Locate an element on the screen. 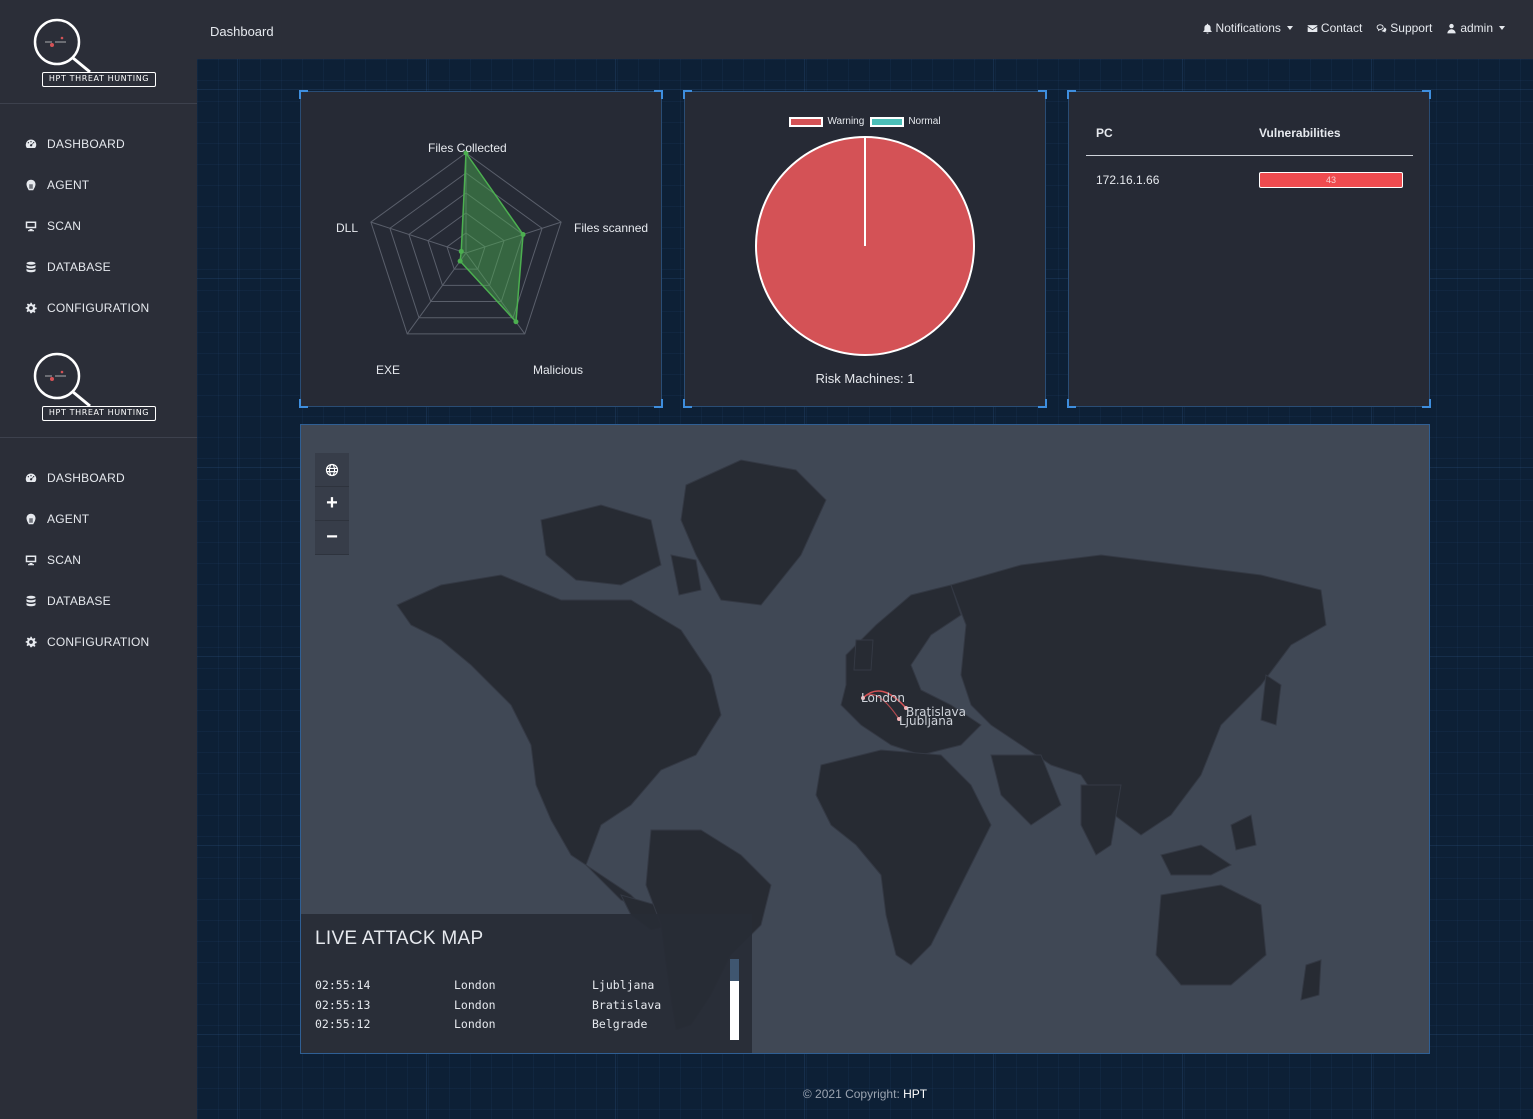 The height and width of the screenshot is (1119, 1533). plus-icon: + is located at coordinates (332, 503).